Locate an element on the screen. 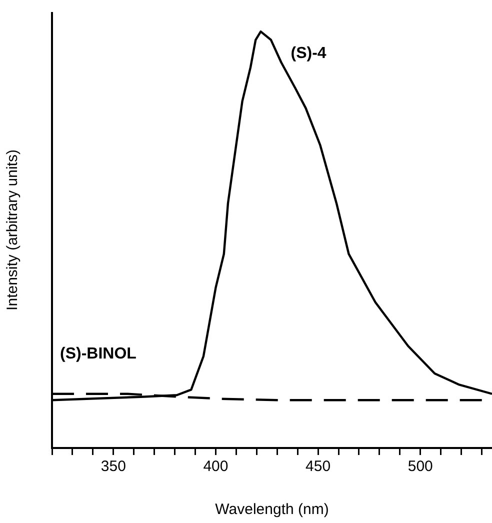 This screenshot has width=492, height=523. x-axis-title: Wavelength (nm) is located at coordinates (272, 509).